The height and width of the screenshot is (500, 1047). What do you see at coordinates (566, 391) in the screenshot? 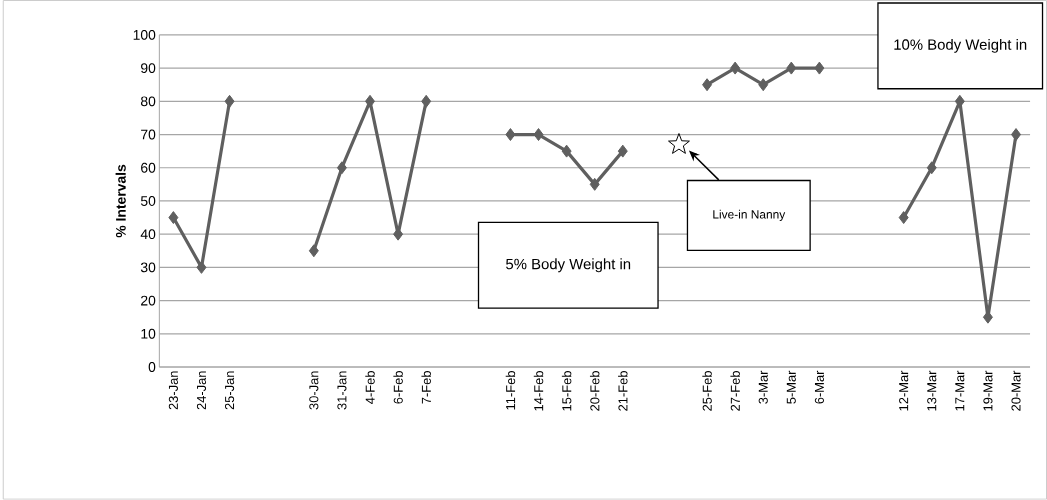
I see `x-tick-label: 15-Feb` at bounding box center [566, 391].